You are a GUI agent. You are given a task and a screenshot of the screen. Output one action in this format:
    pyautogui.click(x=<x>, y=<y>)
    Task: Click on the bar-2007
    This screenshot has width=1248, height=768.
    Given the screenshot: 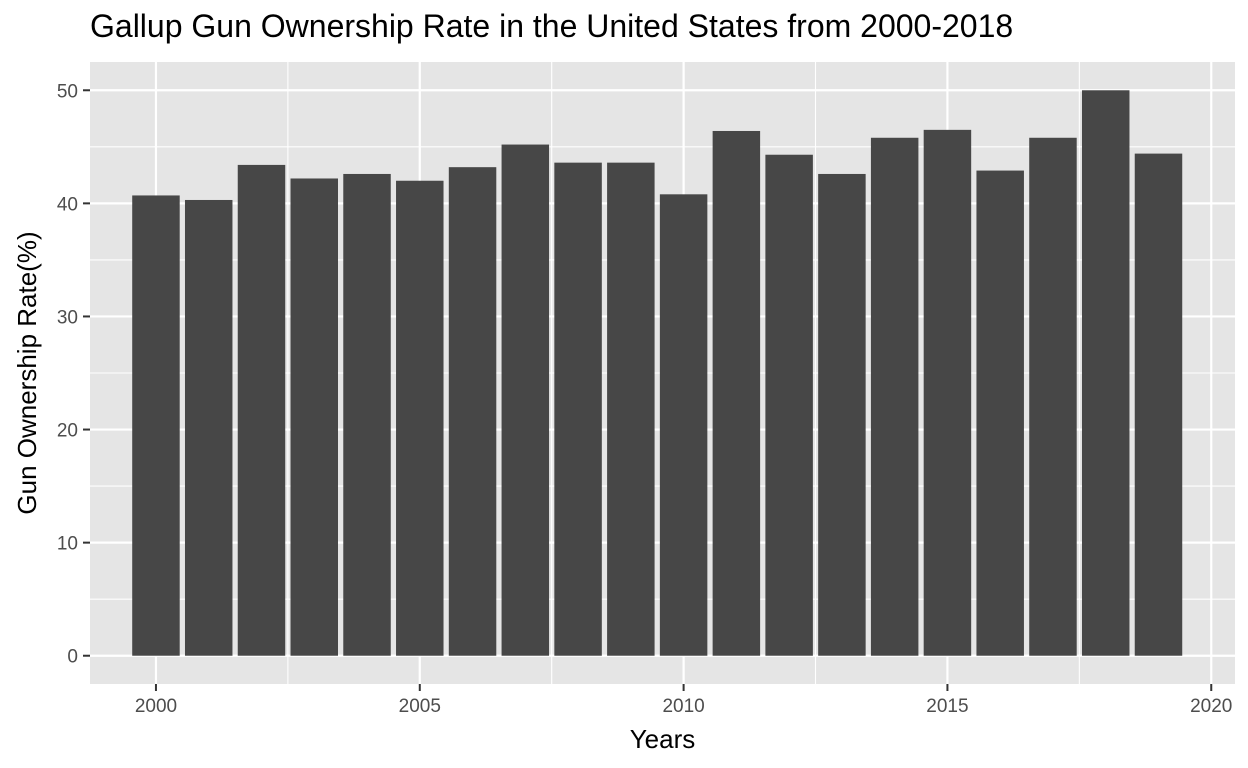 What is the action you would take?
    pyautogui.click(x=525, y=400)
    